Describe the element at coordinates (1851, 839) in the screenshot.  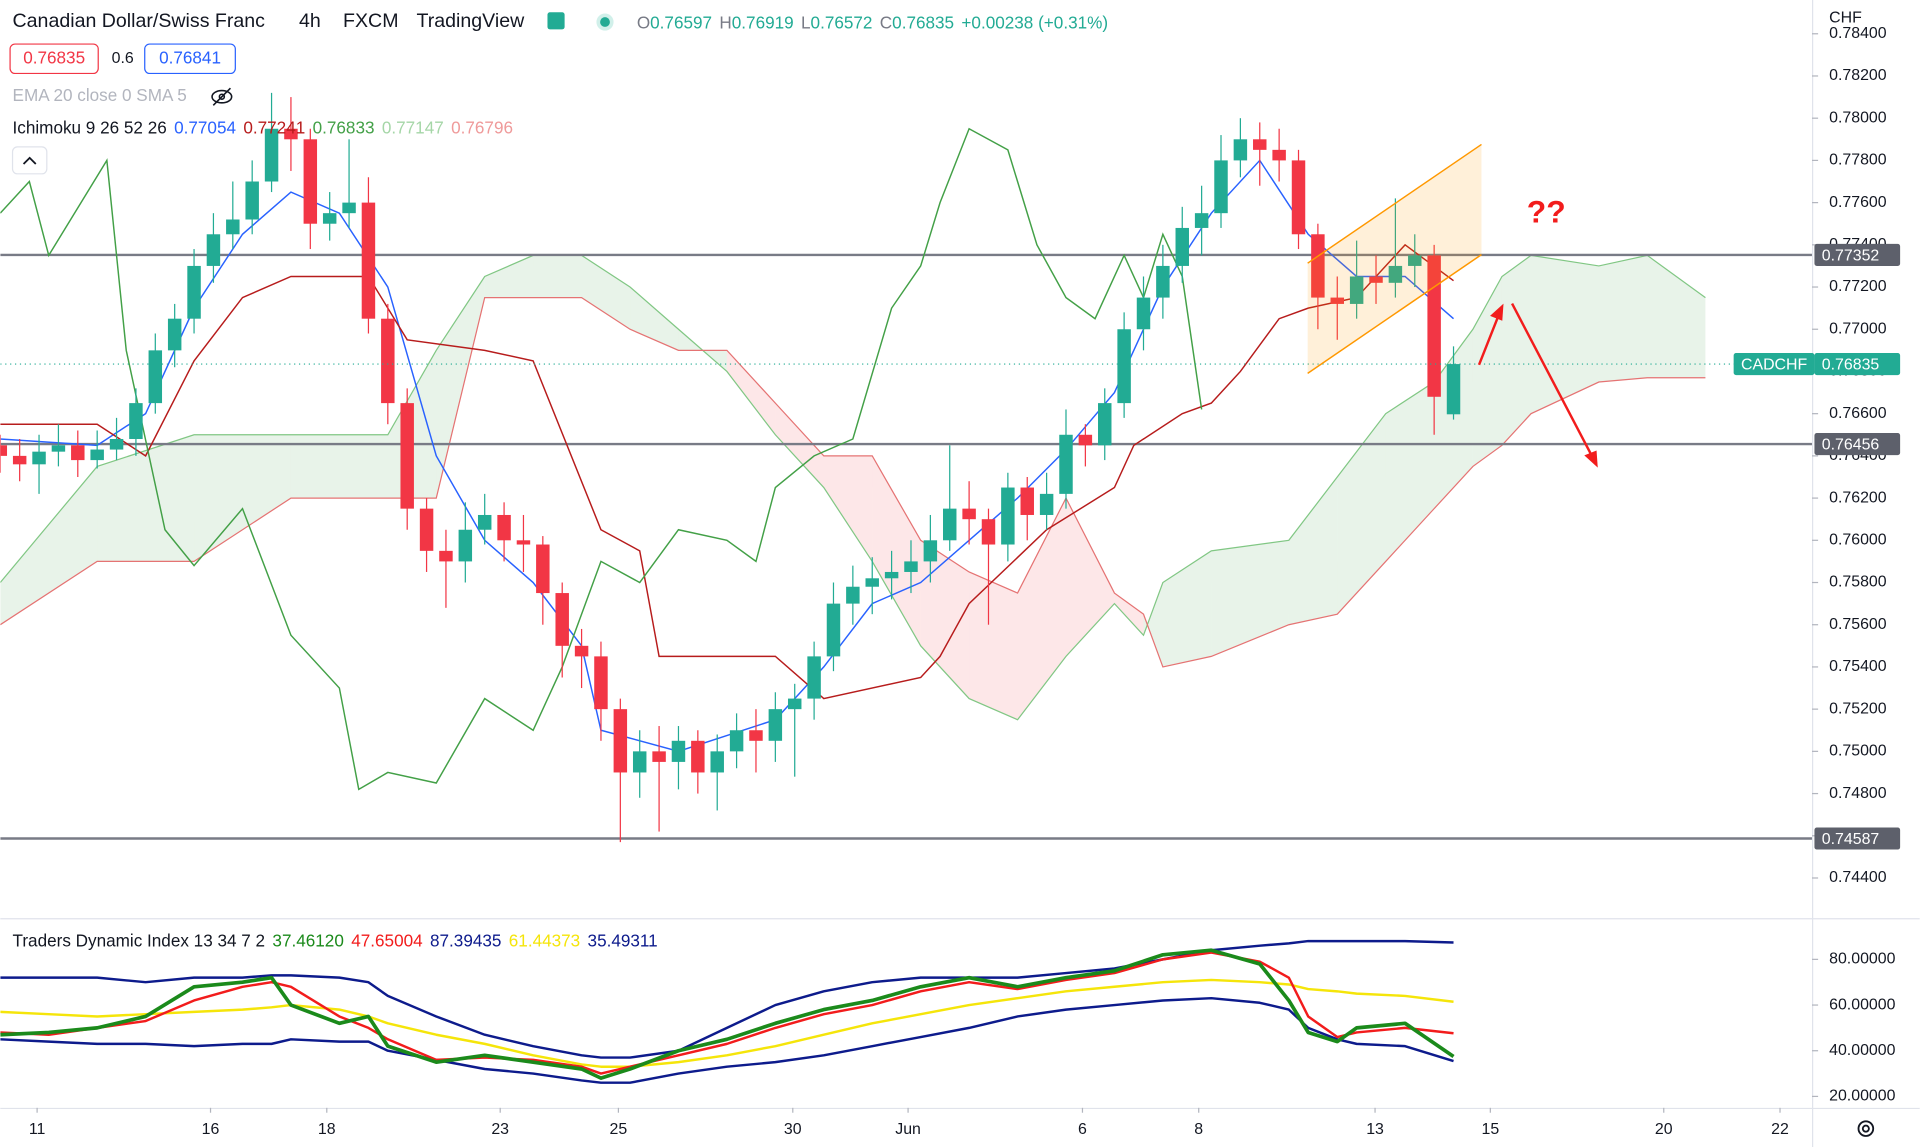
I see `level-label: 0.74587` at that location.